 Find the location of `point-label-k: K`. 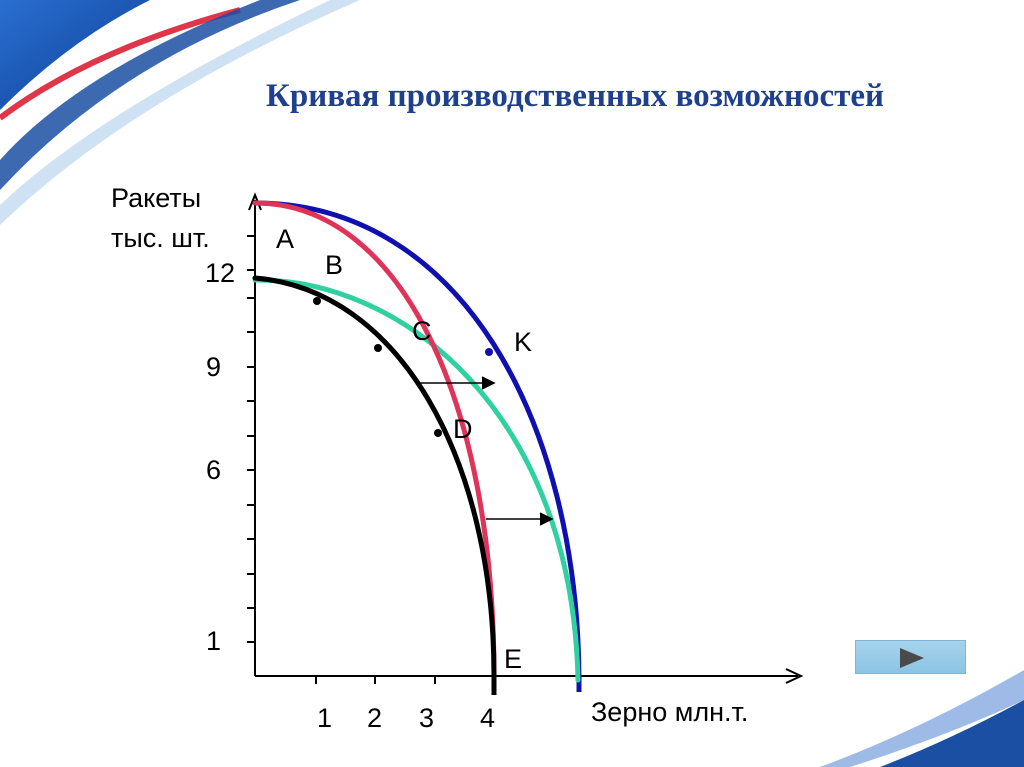

point-label-k: K is located at coordinates (523, 342).